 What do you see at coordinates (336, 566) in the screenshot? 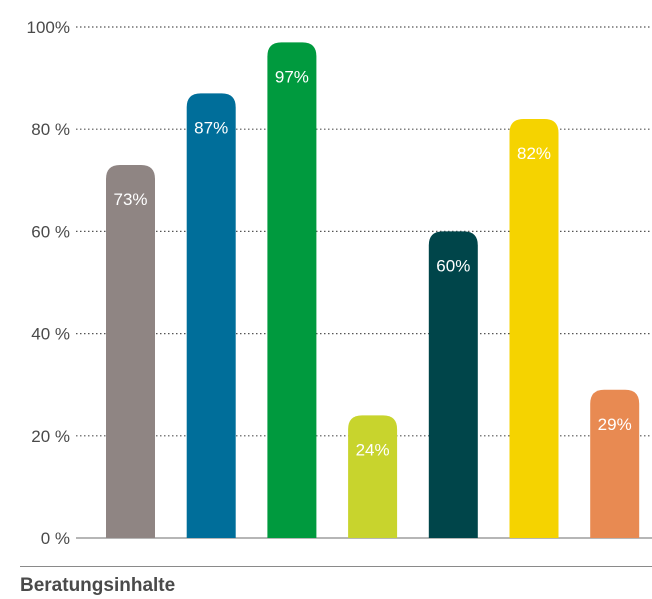
I see `footer-divider` at bounding box center [336, 566].